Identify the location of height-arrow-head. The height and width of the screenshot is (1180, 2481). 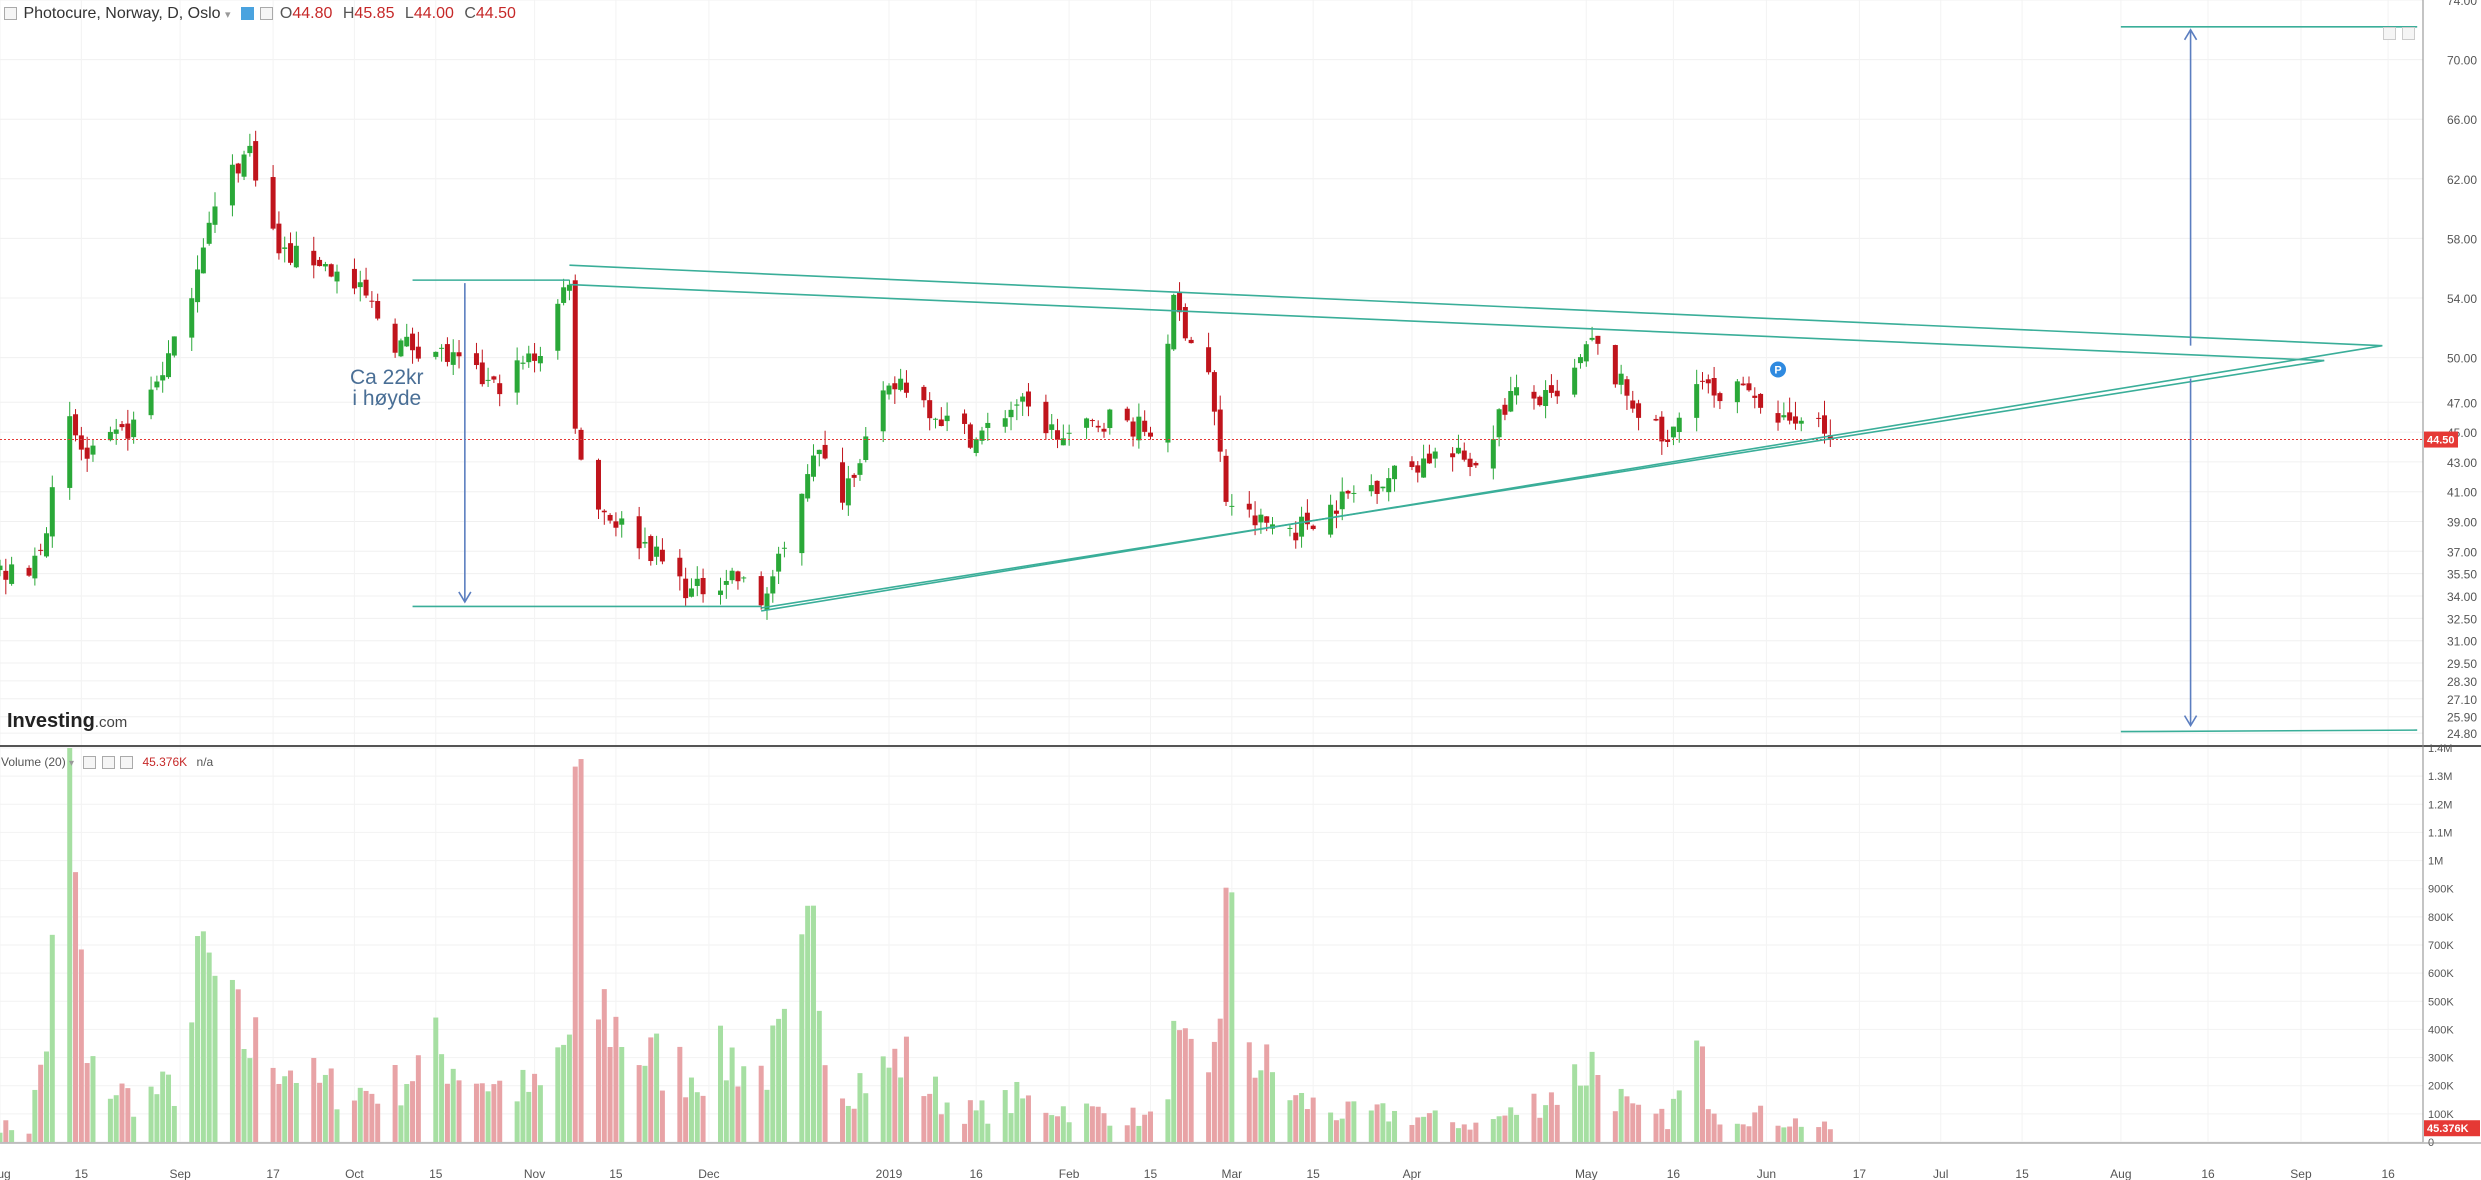
(465, 597).